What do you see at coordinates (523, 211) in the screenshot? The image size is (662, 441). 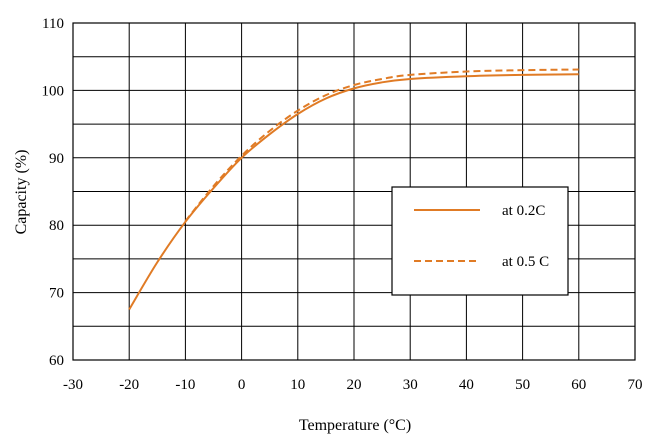 I see `legend-label-0: at 0.2C` at bounding box center [523, 211].